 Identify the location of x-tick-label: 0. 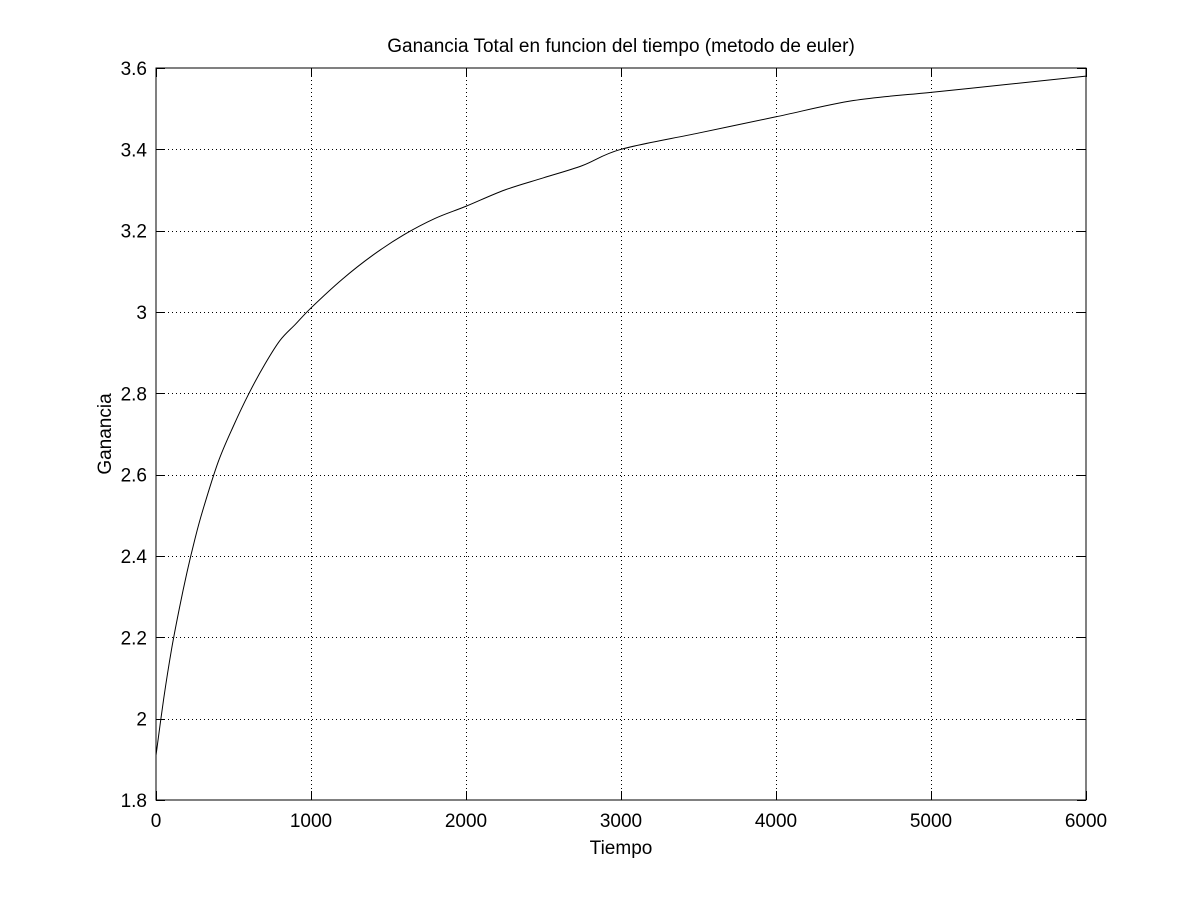
(156, 821).